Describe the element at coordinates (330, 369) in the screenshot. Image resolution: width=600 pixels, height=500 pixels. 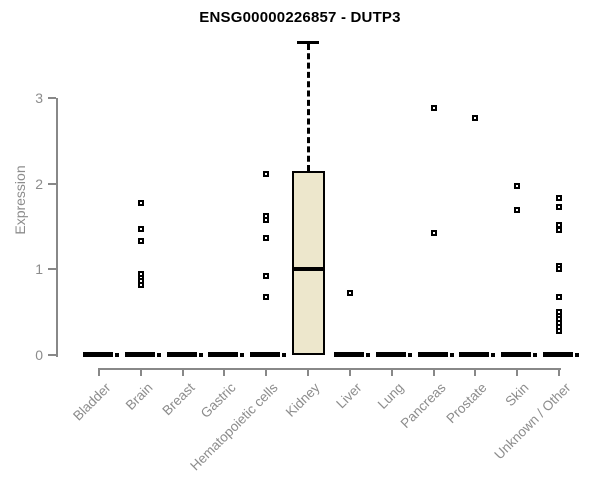
I see `x-axis-line` at that location.